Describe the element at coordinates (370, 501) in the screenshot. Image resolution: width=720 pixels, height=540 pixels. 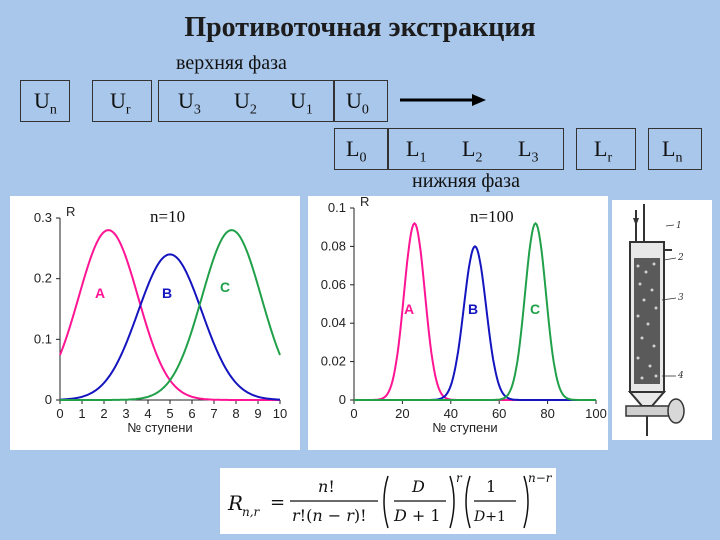
I see `distribution-formula: R n,r = n! r!(n − r)! D D + 1 r 1 D+1` at that location.